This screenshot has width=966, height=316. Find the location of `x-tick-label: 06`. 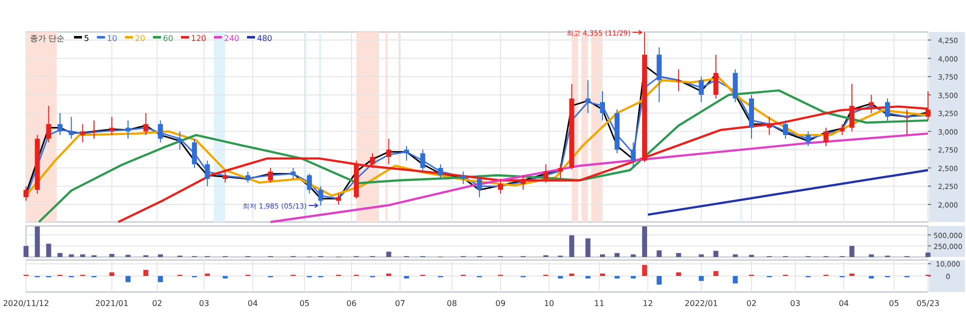

x-tick-label: 06 is located at coordinates (351, 303).